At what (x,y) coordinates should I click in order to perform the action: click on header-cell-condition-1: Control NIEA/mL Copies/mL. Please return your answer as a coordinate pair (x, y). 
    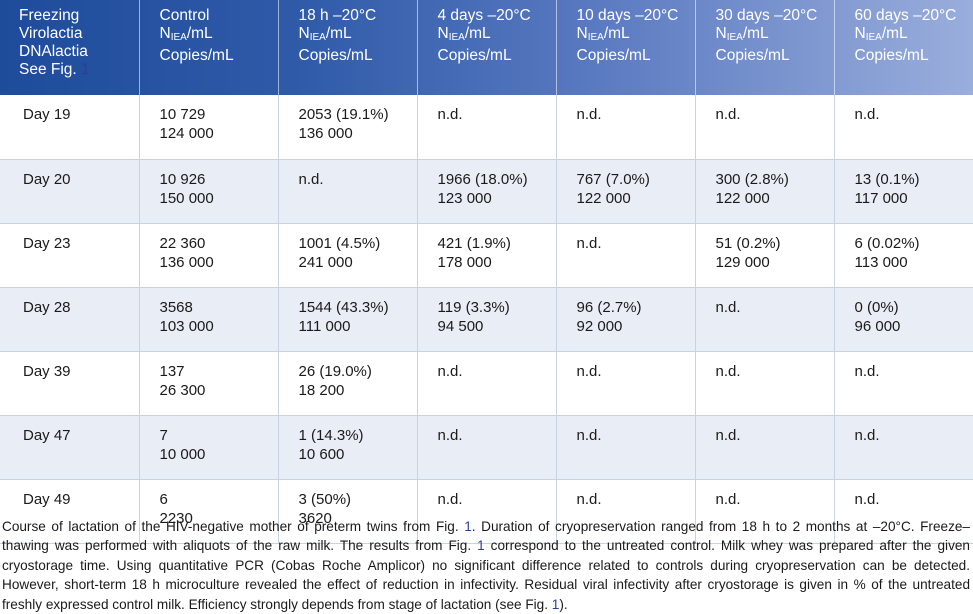
    Looking at the image, I should click on (209, 47).